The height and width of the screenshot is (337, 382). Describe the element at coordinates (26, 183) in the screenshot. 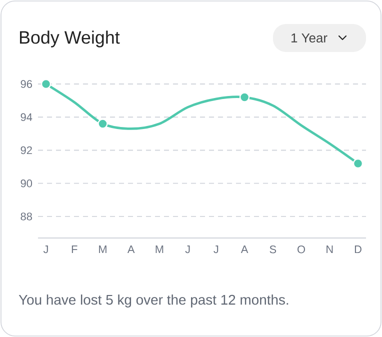

I see `y-tick-label: 90` at that location.